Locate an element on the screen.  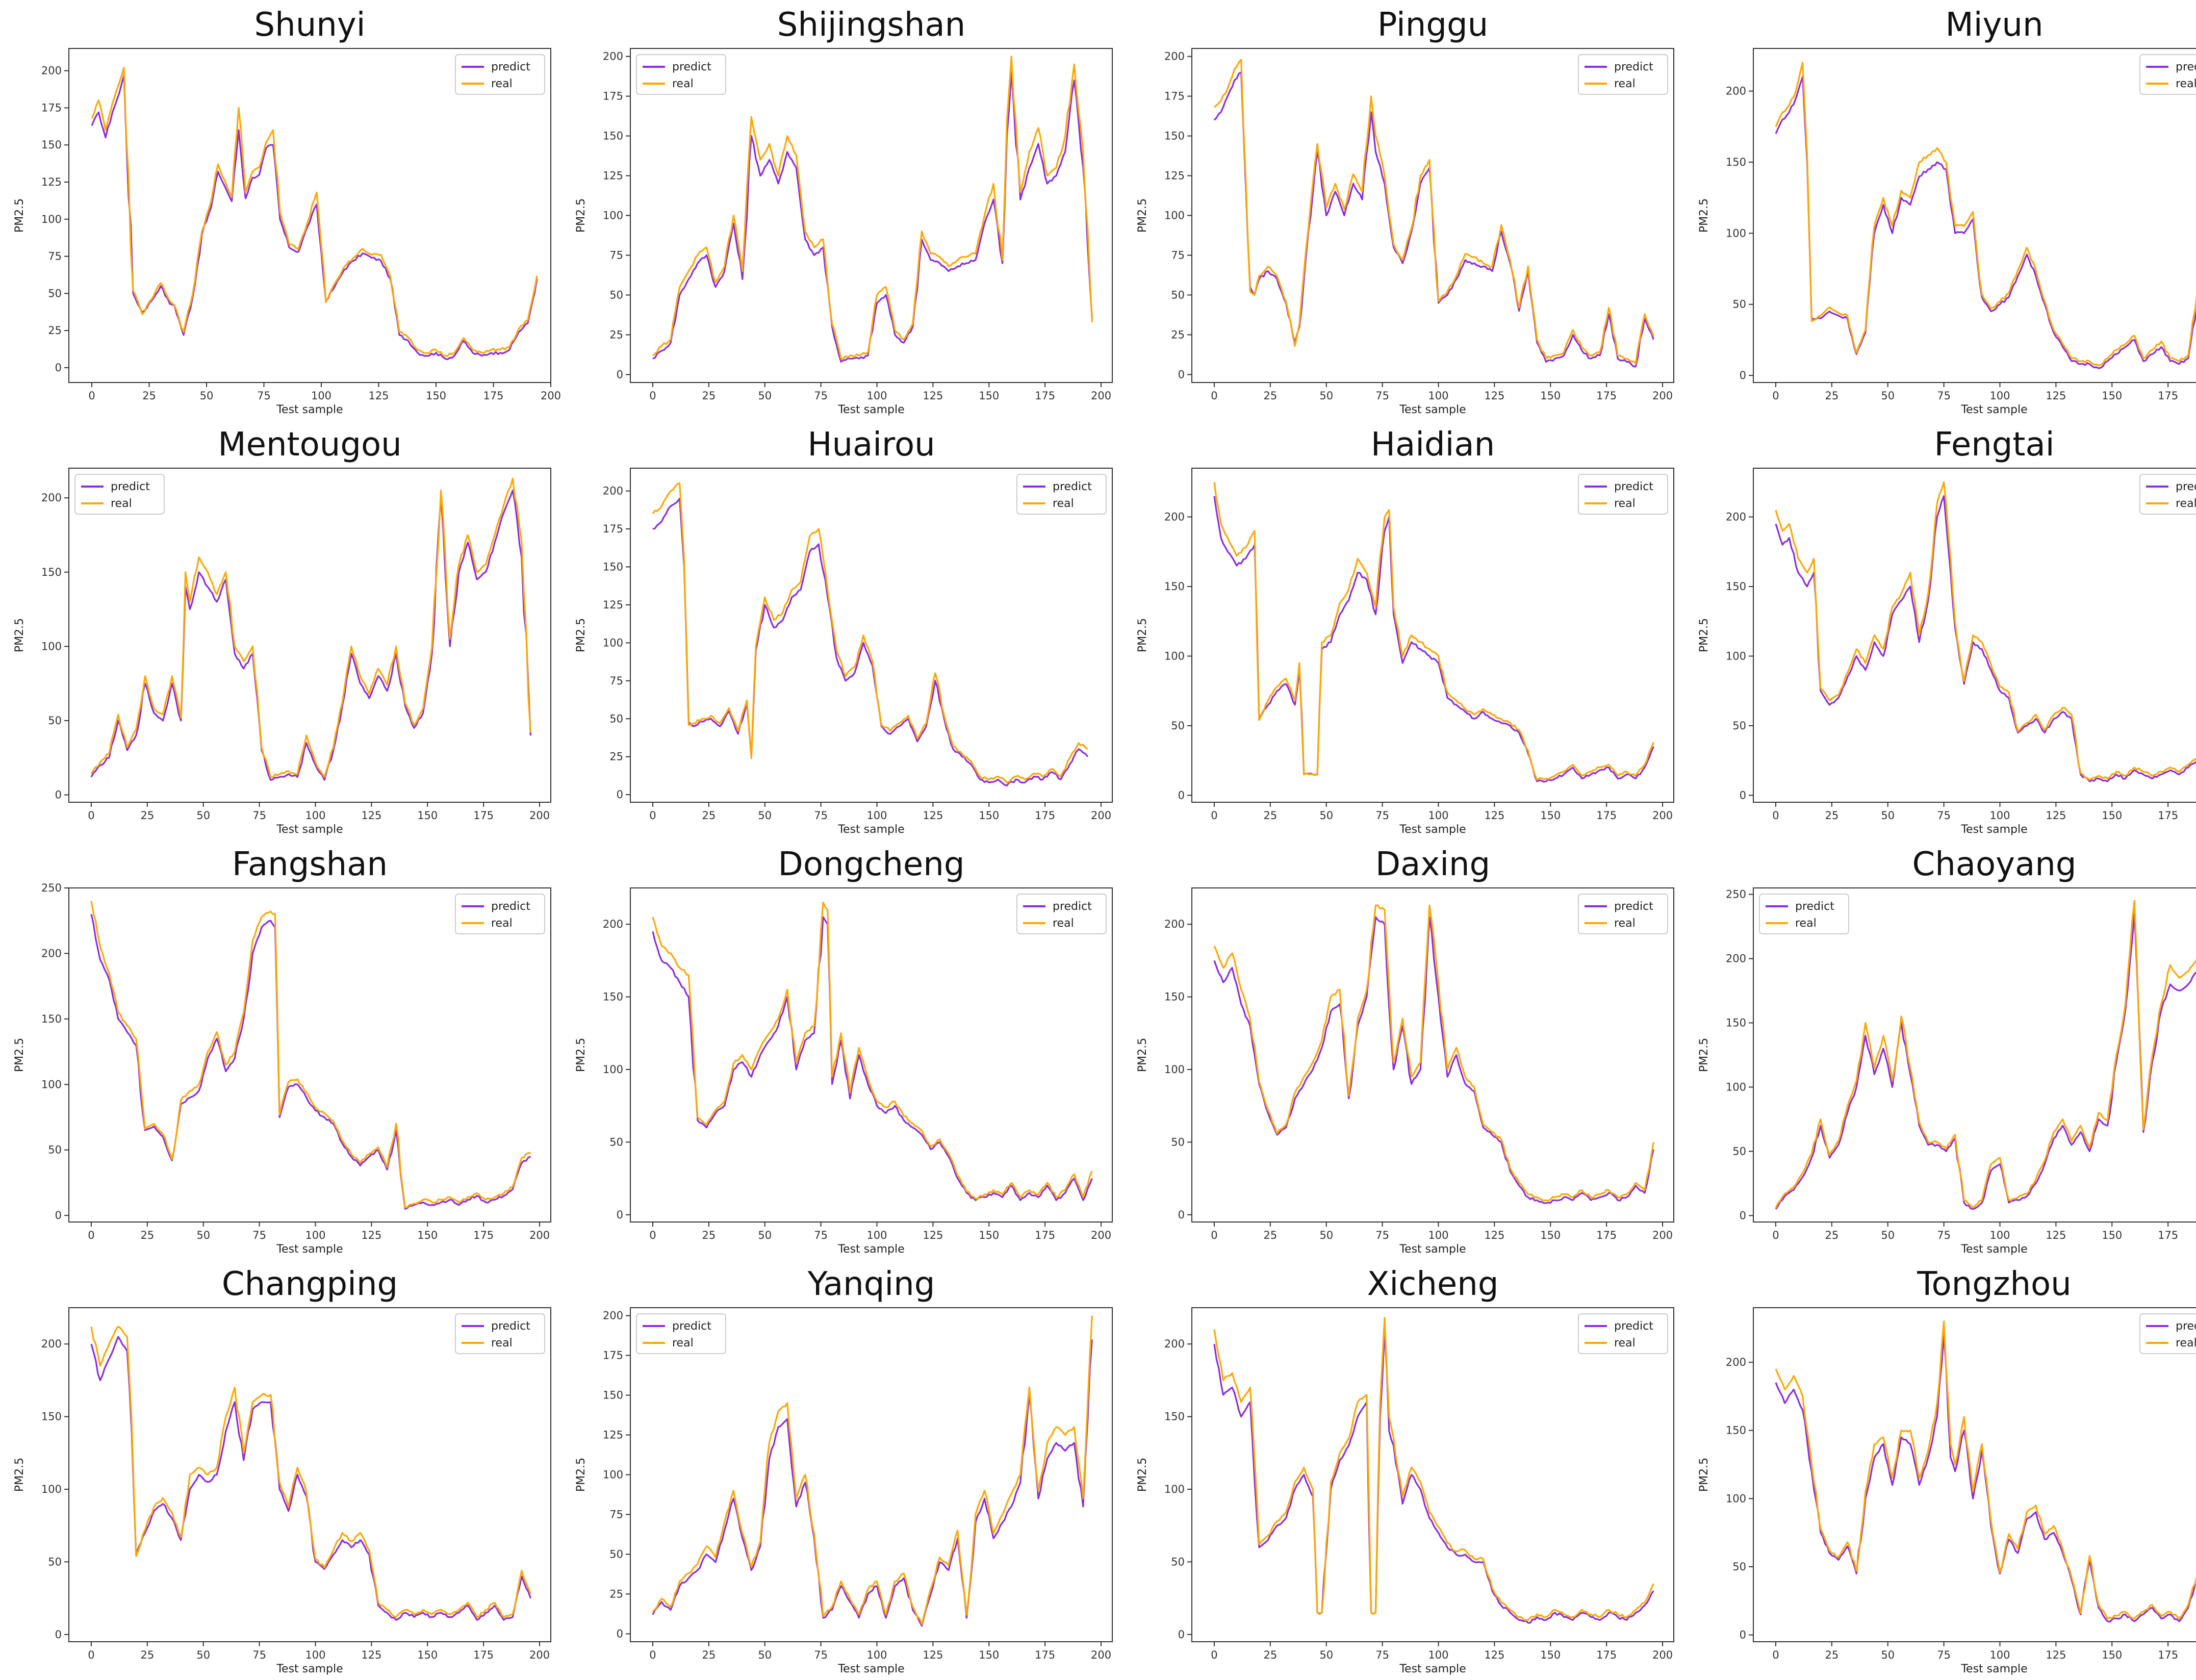
chart-title: Shunyi is located at coordinates (310, 25).